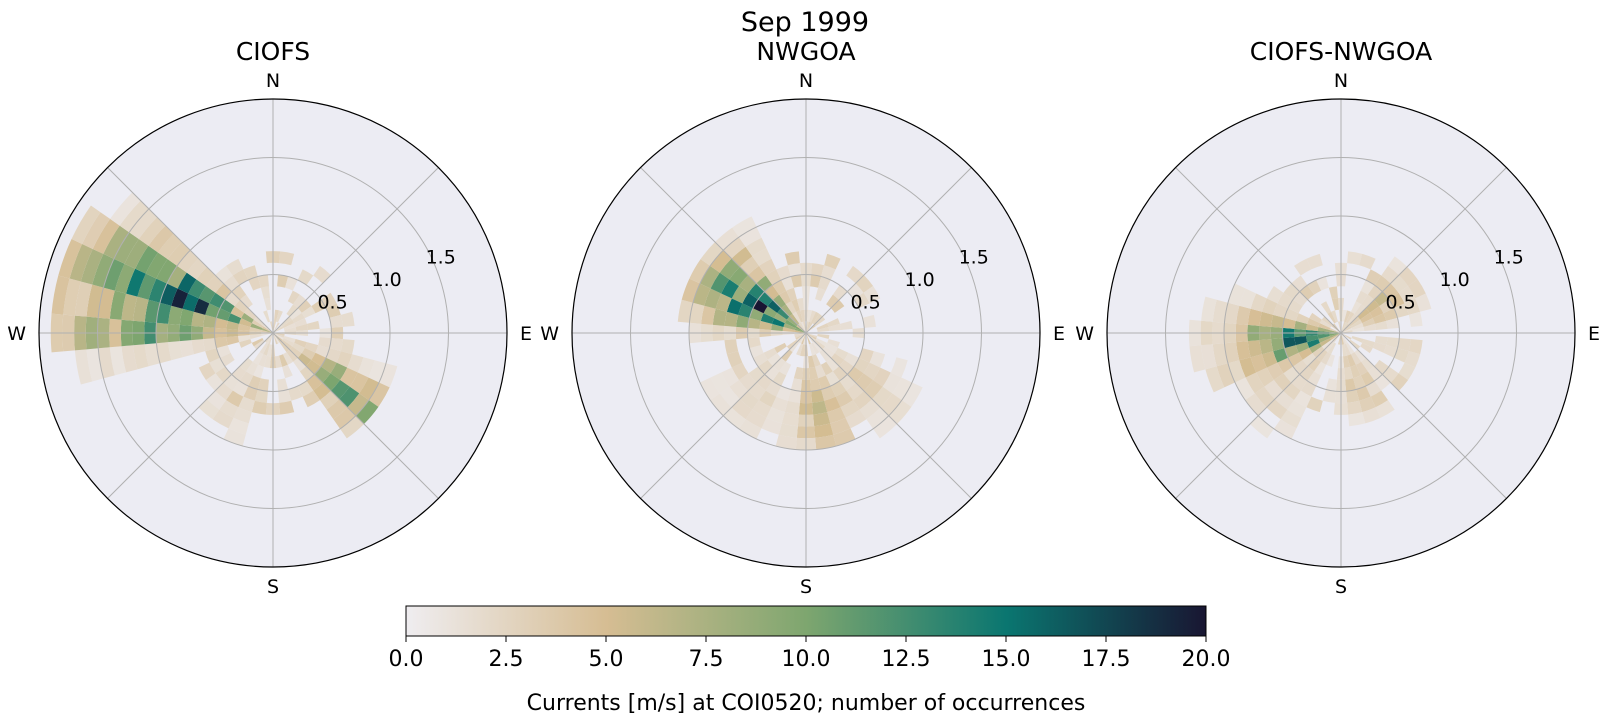  What do you see at coordinates (1206, 659) in the screenshot?
I see `colorbar-tick-label: 20.0` at bounding box center [1206, 659].